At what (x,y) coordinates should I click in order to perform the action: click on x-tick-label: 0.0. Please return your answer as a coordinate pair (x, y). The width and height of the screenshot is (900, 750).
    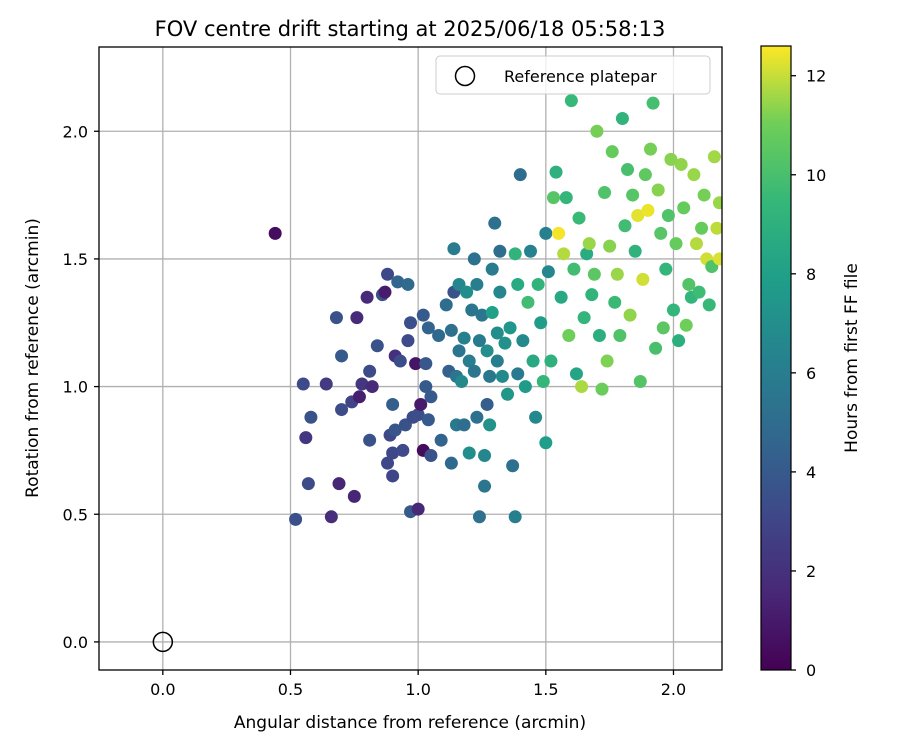
    Looking at the image, I should click on (162, 689).